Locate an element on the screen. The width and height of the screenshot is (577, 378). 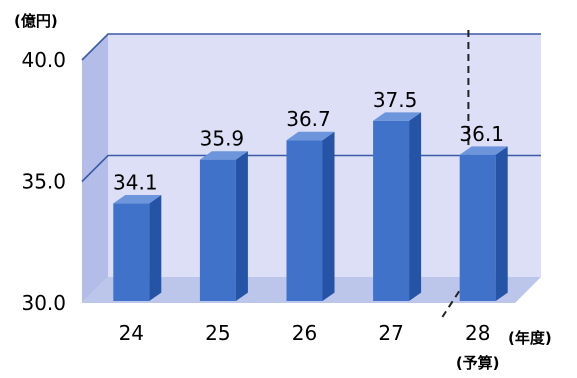
x-axis-unit: (年度) is located at coordinates (530, 338).